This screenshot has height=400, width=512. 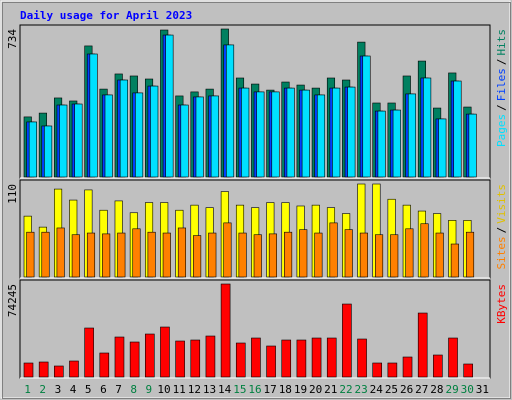 I want to click on y-tick-label: 734, so click(x=12, y=39).